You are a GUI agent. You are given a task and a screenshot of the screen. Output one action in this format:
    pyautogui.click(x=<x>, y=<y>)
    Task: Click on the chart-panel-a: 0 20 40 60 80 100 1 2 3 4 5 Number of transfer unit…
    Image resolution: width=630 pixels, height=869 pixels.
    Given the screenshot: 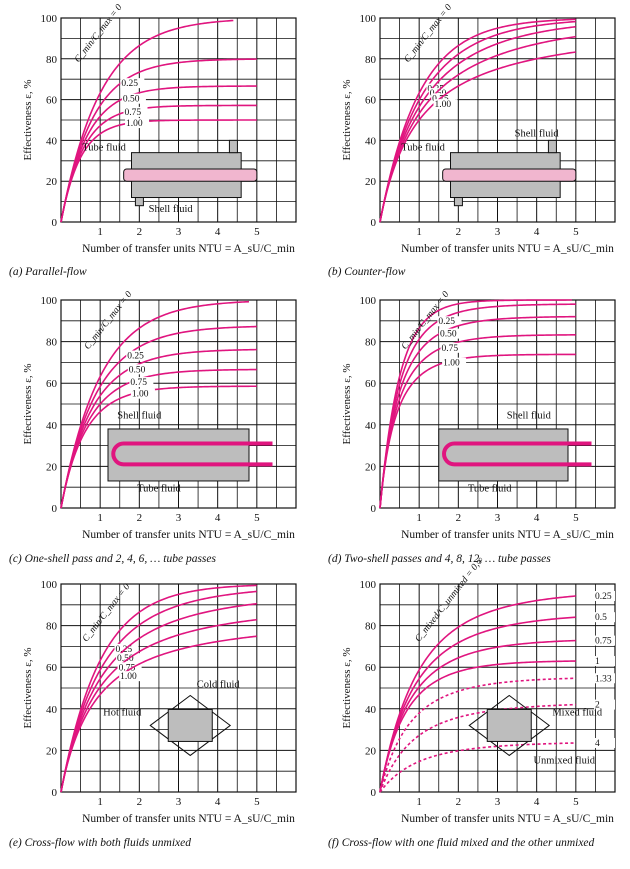 What is the action you would take?
    pyautogui.click(x=153, y=140)
    